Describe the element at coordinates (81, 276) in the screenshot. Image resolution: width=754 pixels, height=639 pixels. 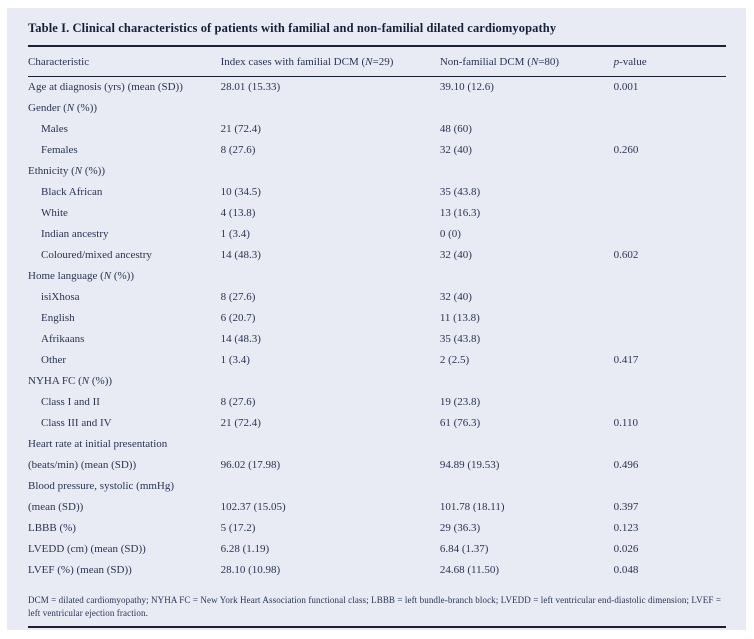
I see `row-label: Home language (N (%))` at that location.